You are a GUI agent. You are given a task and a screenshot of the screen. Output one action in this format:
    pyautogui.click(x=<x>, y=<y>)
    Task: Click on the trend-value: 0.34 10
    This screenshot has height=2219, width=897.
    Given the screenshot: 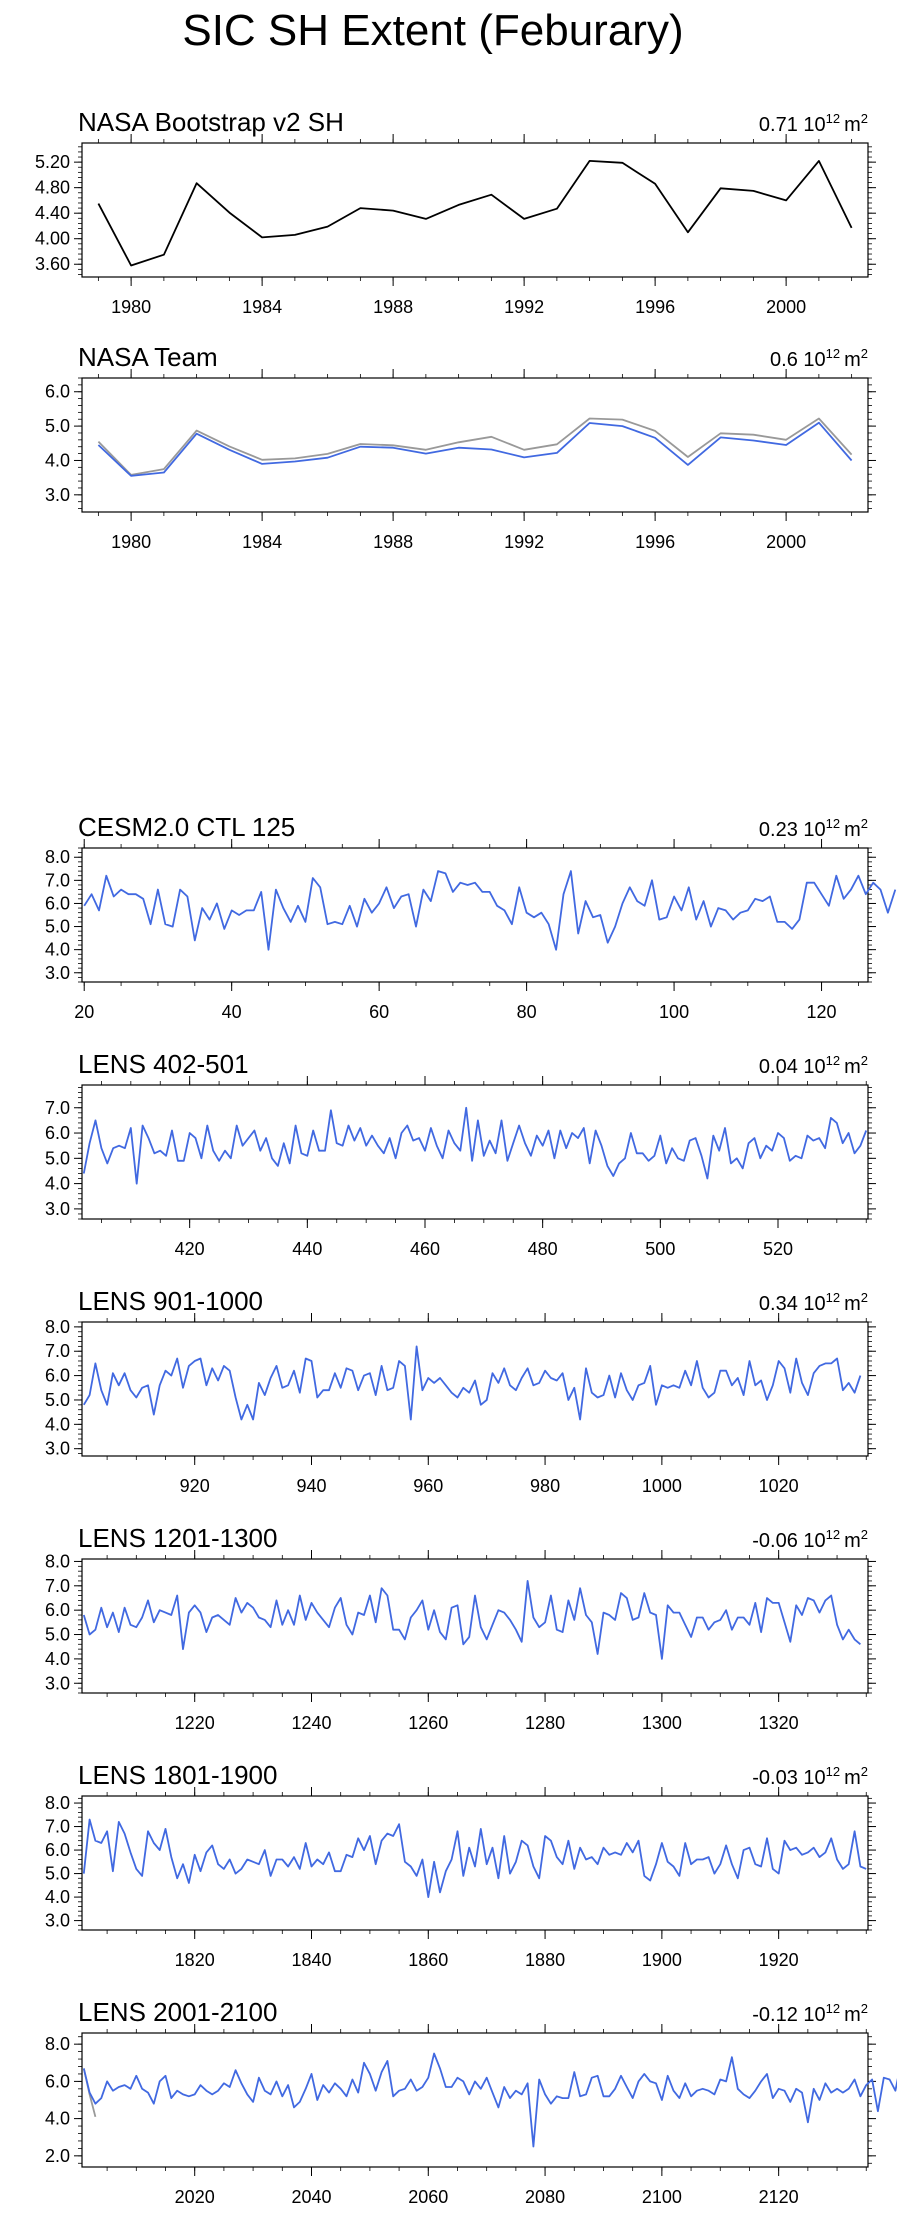 What is the action you would take?
    pyautogui.click(x=792, y=1304)
    